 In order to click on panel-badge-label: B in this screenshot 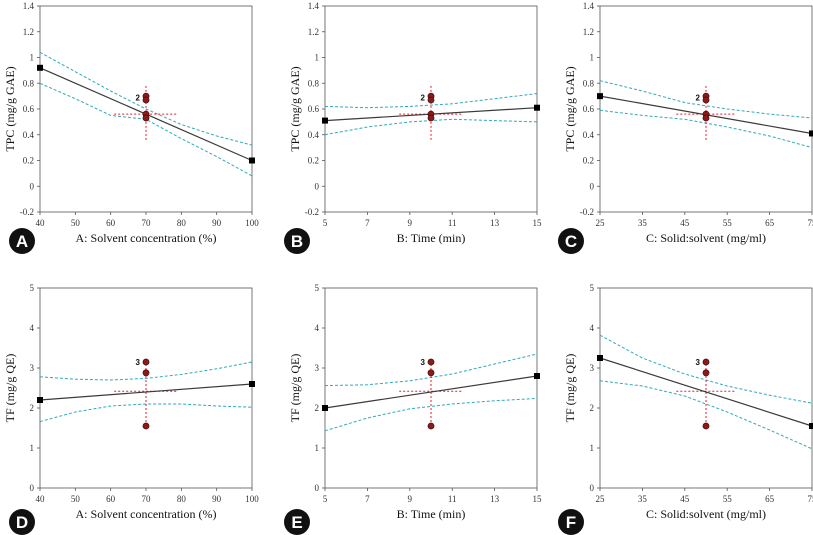, I will do `click(297, 241)`.